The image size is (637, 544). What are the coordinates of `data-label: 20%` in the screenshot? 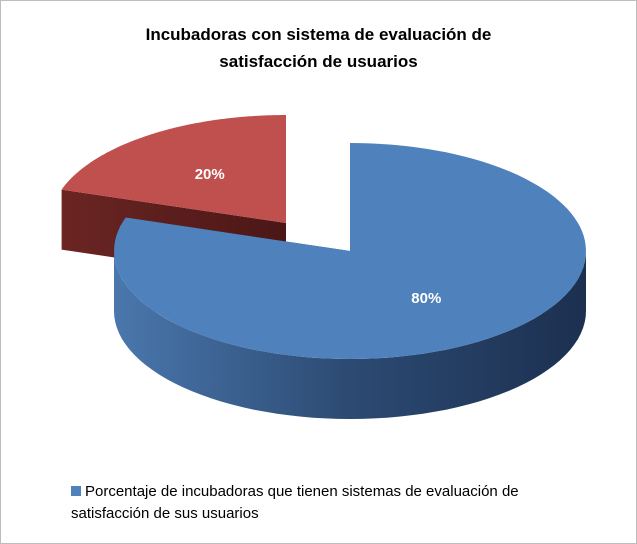 It's located at (210, 174).